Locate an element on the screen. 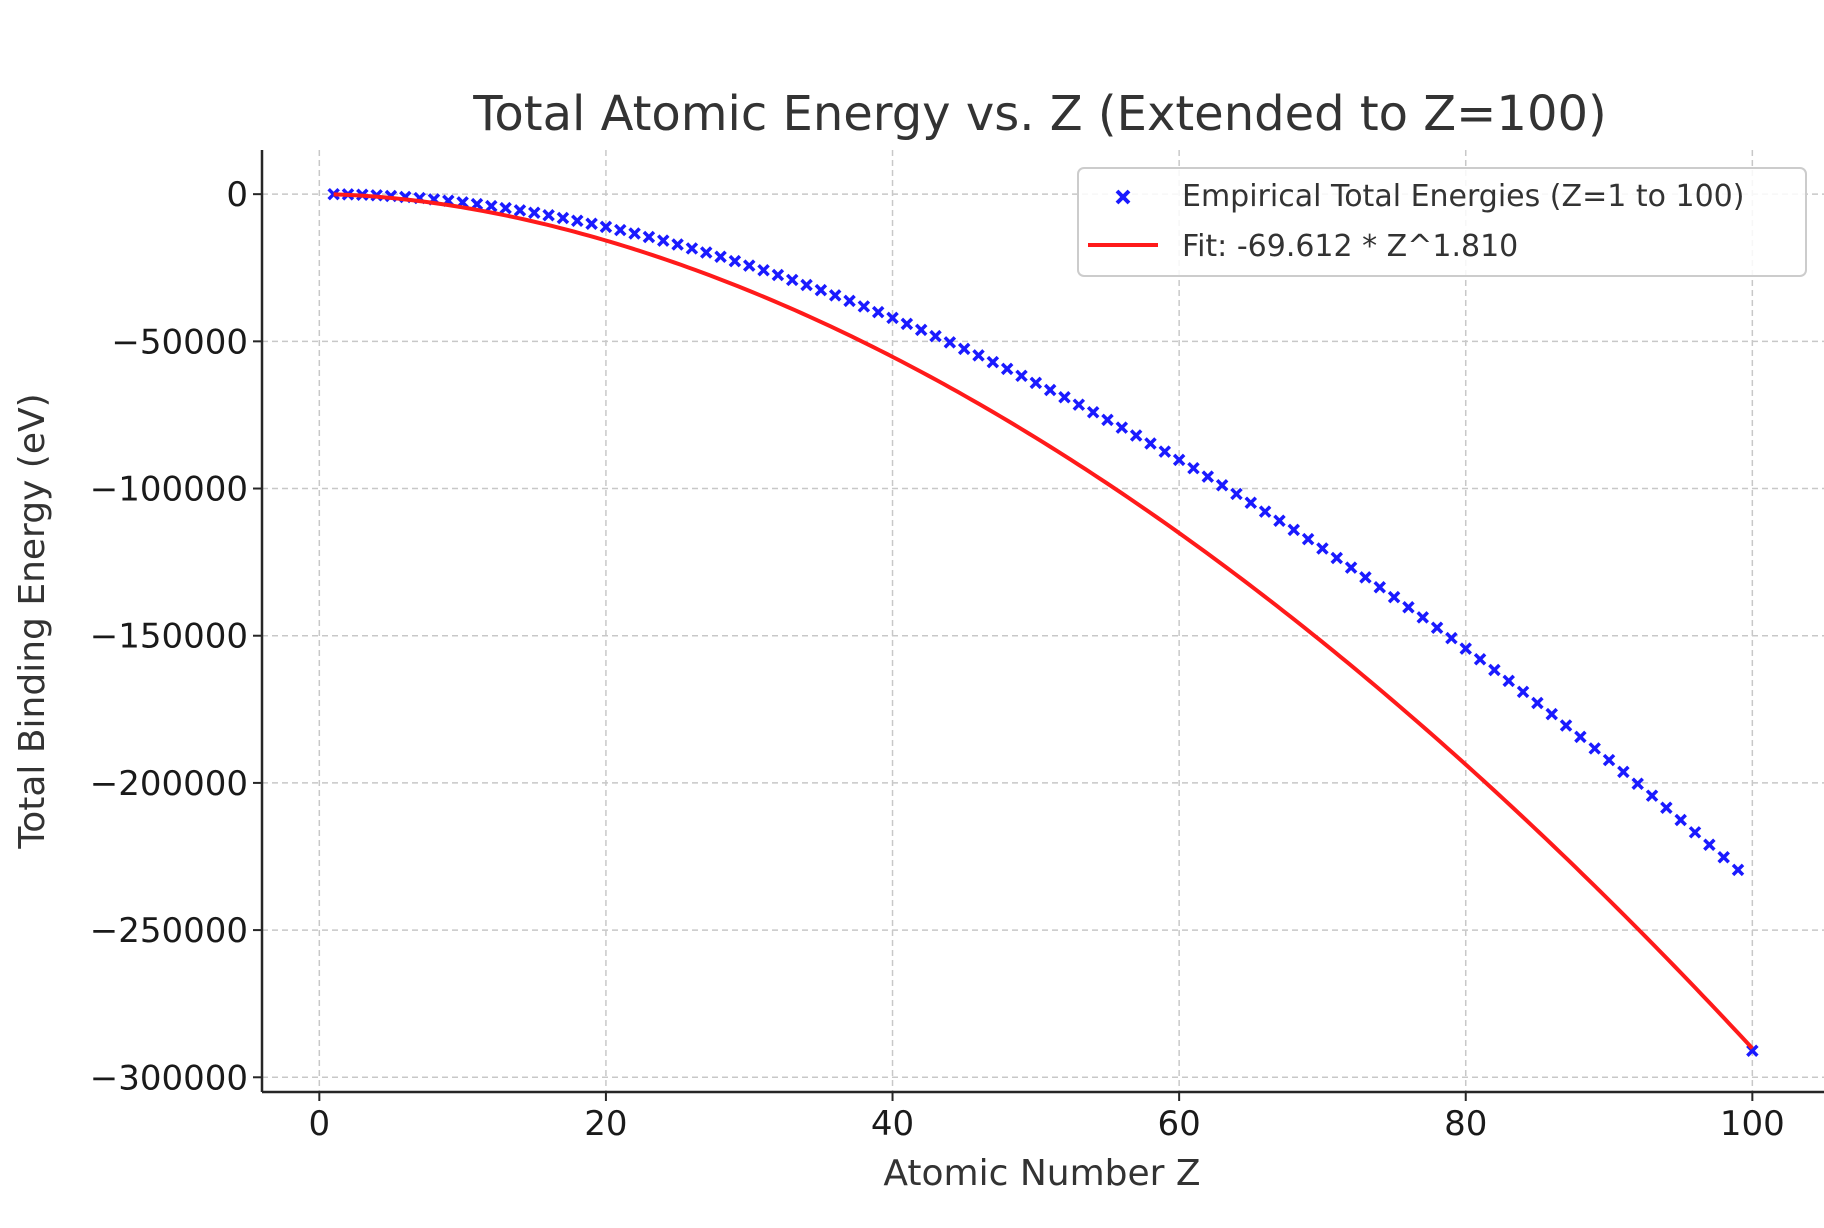 This screenshot has height=1228, width=1824. legend-box is located at coordinates (1442, 222).